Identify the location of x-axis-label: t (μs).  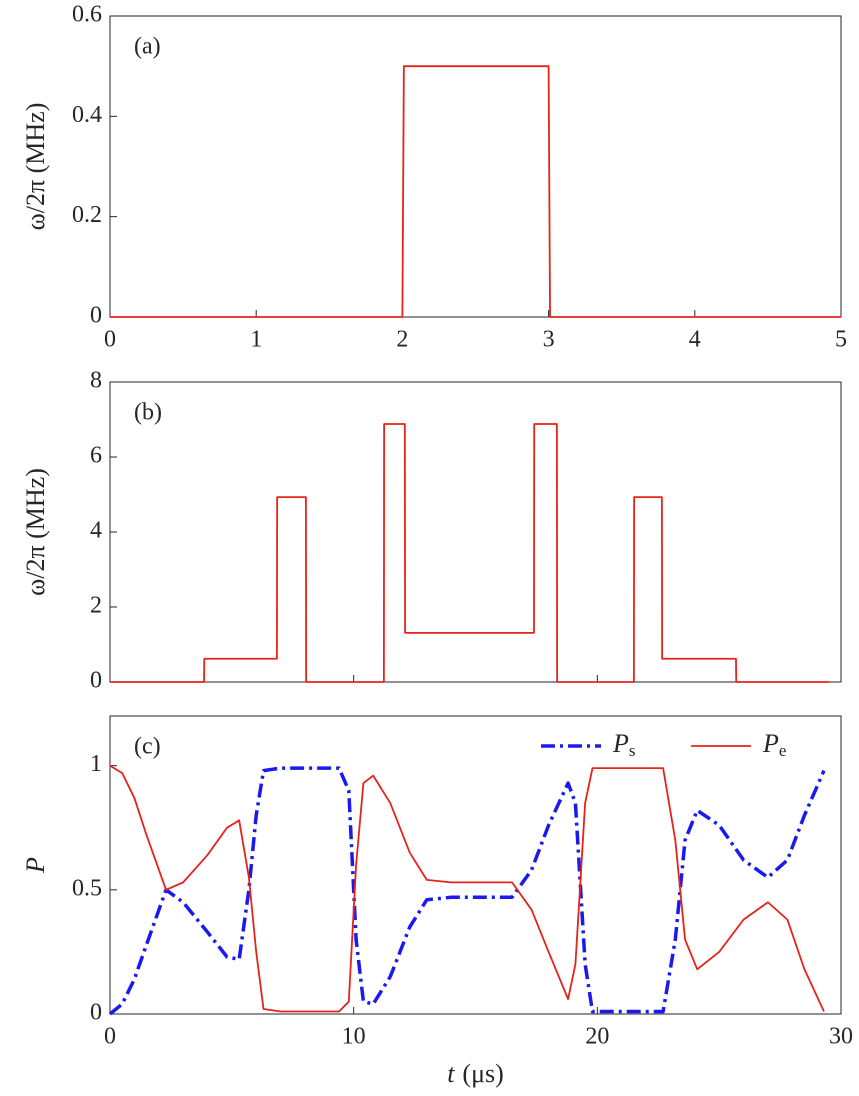
(475, 1073).